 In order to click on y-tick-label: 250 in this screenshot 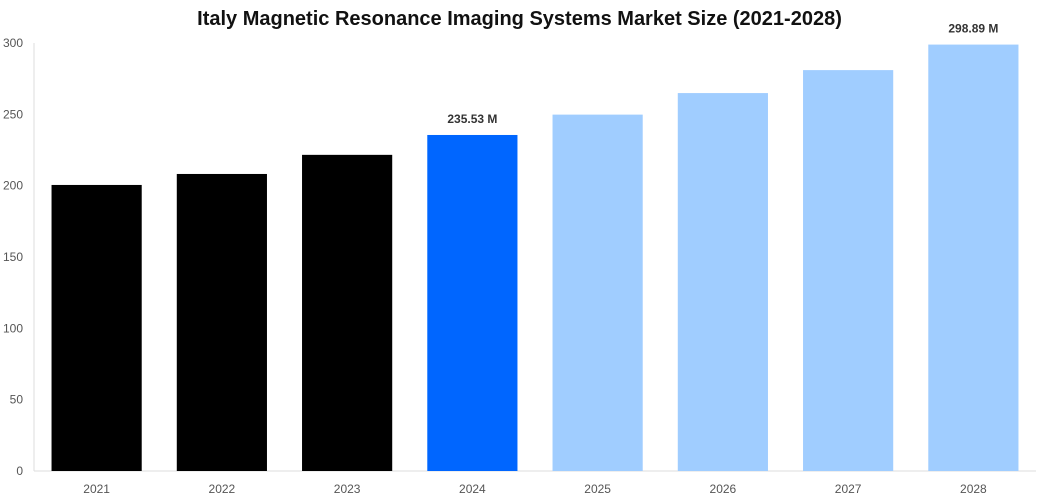, I will do `click(13, 114)`.